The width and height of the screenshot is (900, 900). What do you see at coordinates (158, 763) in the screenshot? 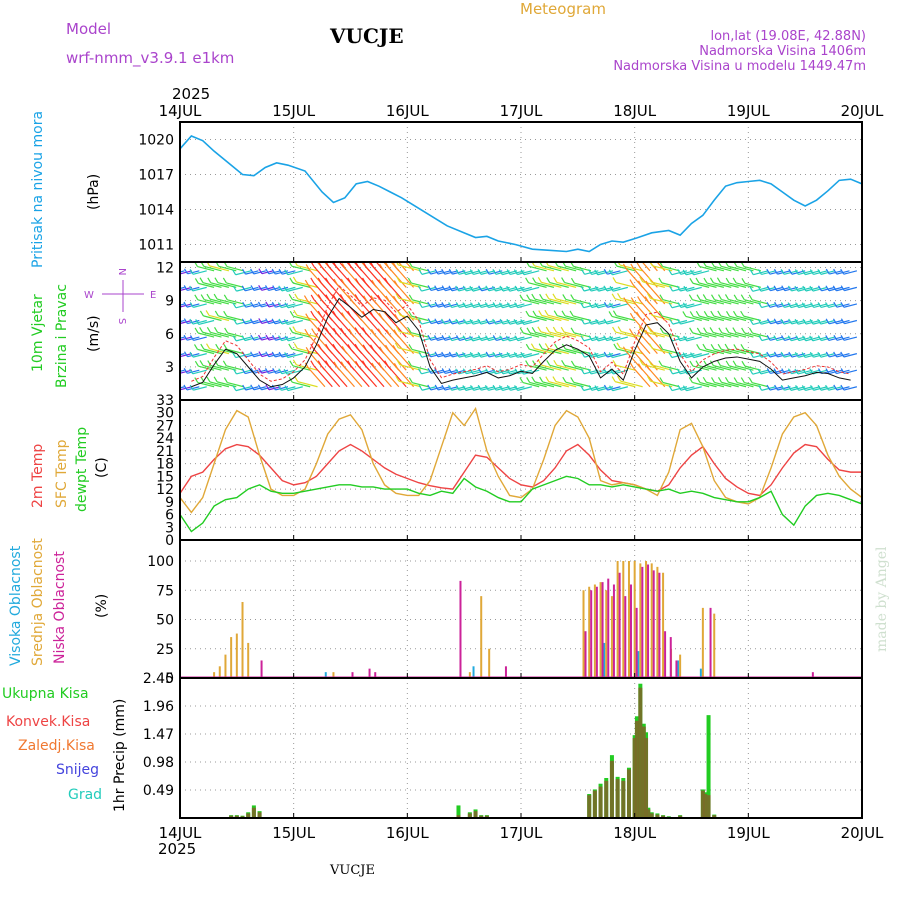
I see `y-tick-label: 0.98` at bounding box center [158, 763].